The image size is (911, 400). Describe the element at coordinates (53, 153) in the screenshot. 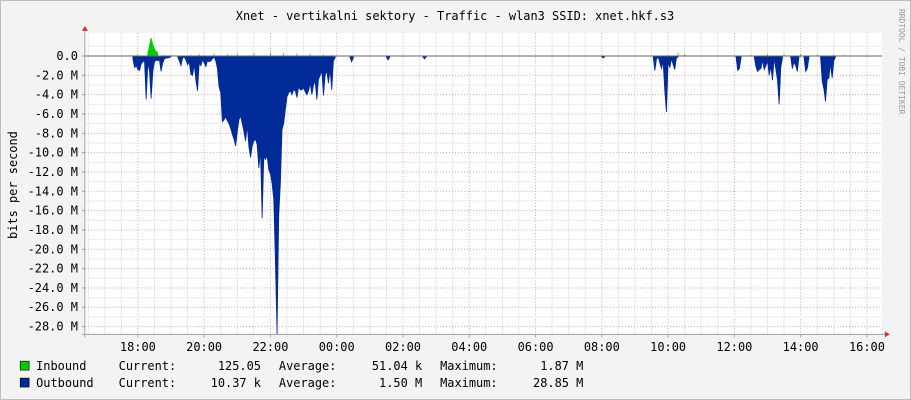

I see `y-tick-label: -10.0 M` at that location.